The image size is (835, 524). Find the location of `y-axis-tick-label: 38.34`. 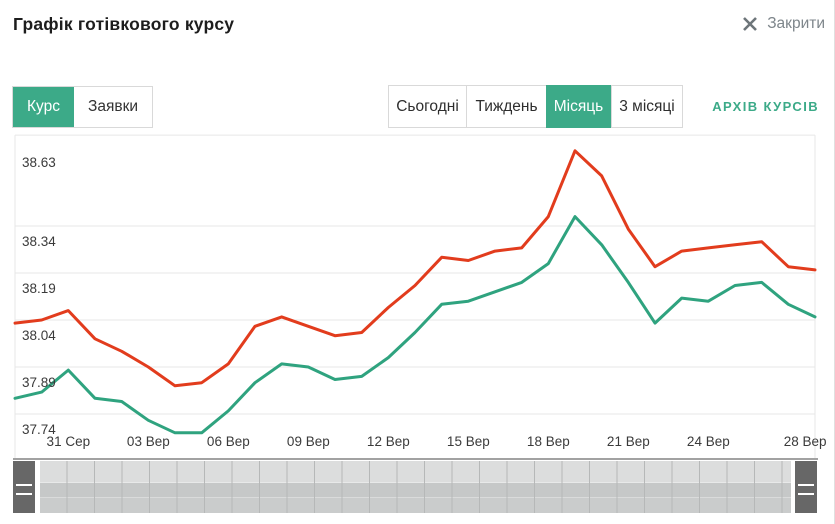

y-axis-tick-label: 38.34 is located at coordinates (39, 241).